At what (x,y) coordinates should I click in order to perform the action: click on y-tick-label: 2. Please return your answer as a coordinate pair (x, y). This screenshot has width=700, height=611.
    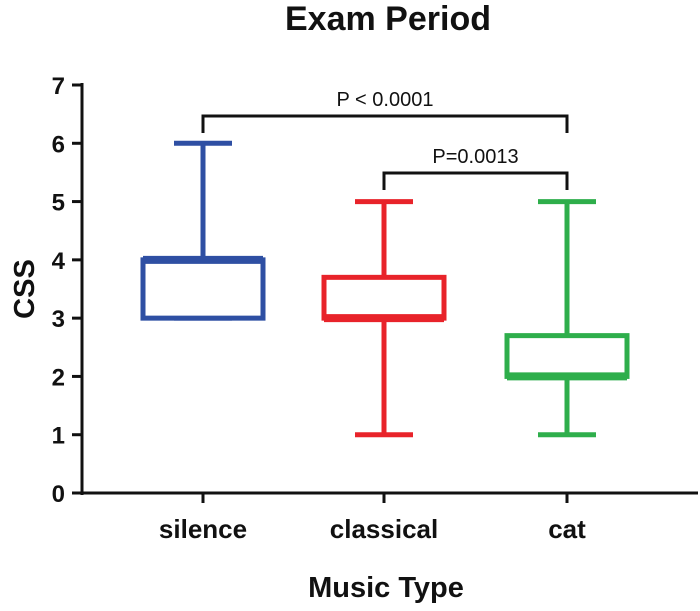
    Looking at the image, I should click on (58, 377).